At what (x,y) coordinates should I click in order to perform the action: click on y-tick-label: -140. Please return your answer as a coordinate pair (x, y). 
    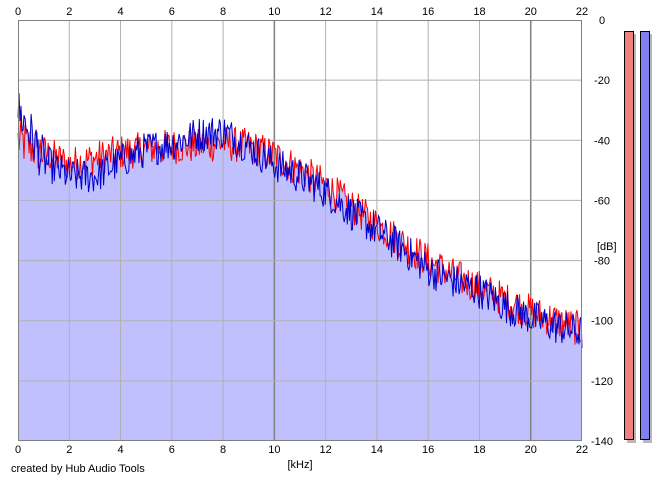
    Looking at the image, I should click on (602, 442).